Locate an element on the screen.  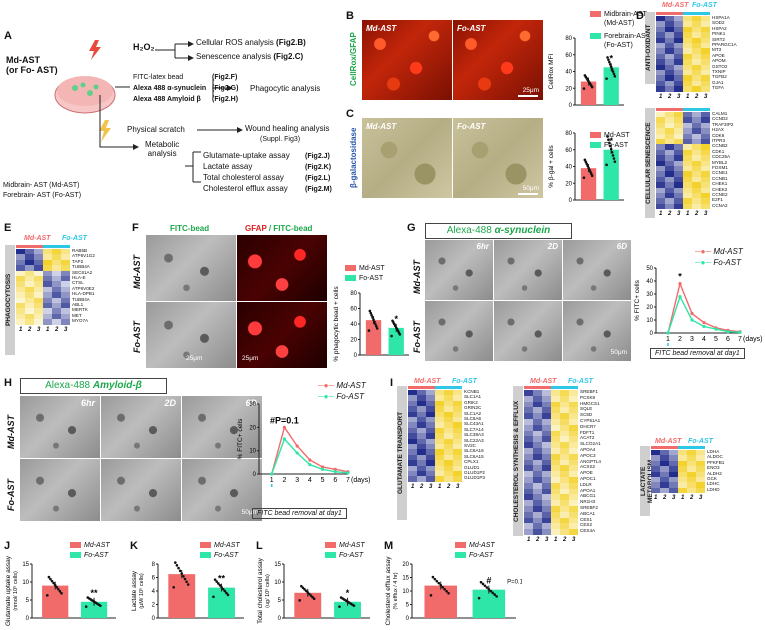
legend-md: ─●─ Md-AST is located at coordinates (719, 251).